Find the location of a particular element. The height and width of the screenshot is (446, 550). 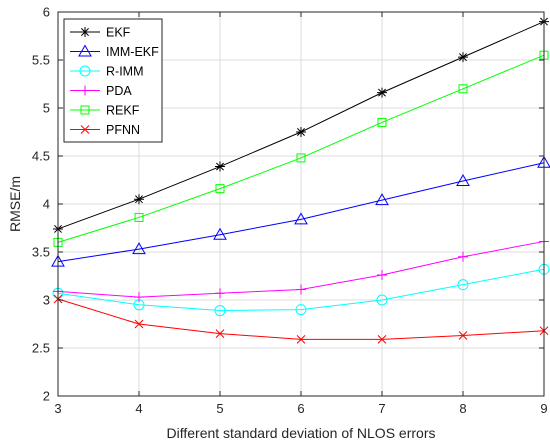

legend-label-rekf: REKF is located at coordinates (123, 111).